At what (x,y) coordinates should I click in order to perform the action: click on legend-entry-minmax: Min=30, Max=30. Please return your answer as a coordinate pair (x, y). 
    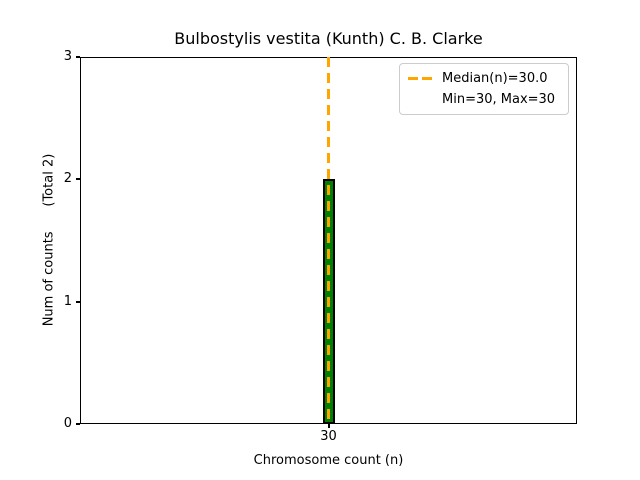
    Looking at the image, I should click on (484, 99).